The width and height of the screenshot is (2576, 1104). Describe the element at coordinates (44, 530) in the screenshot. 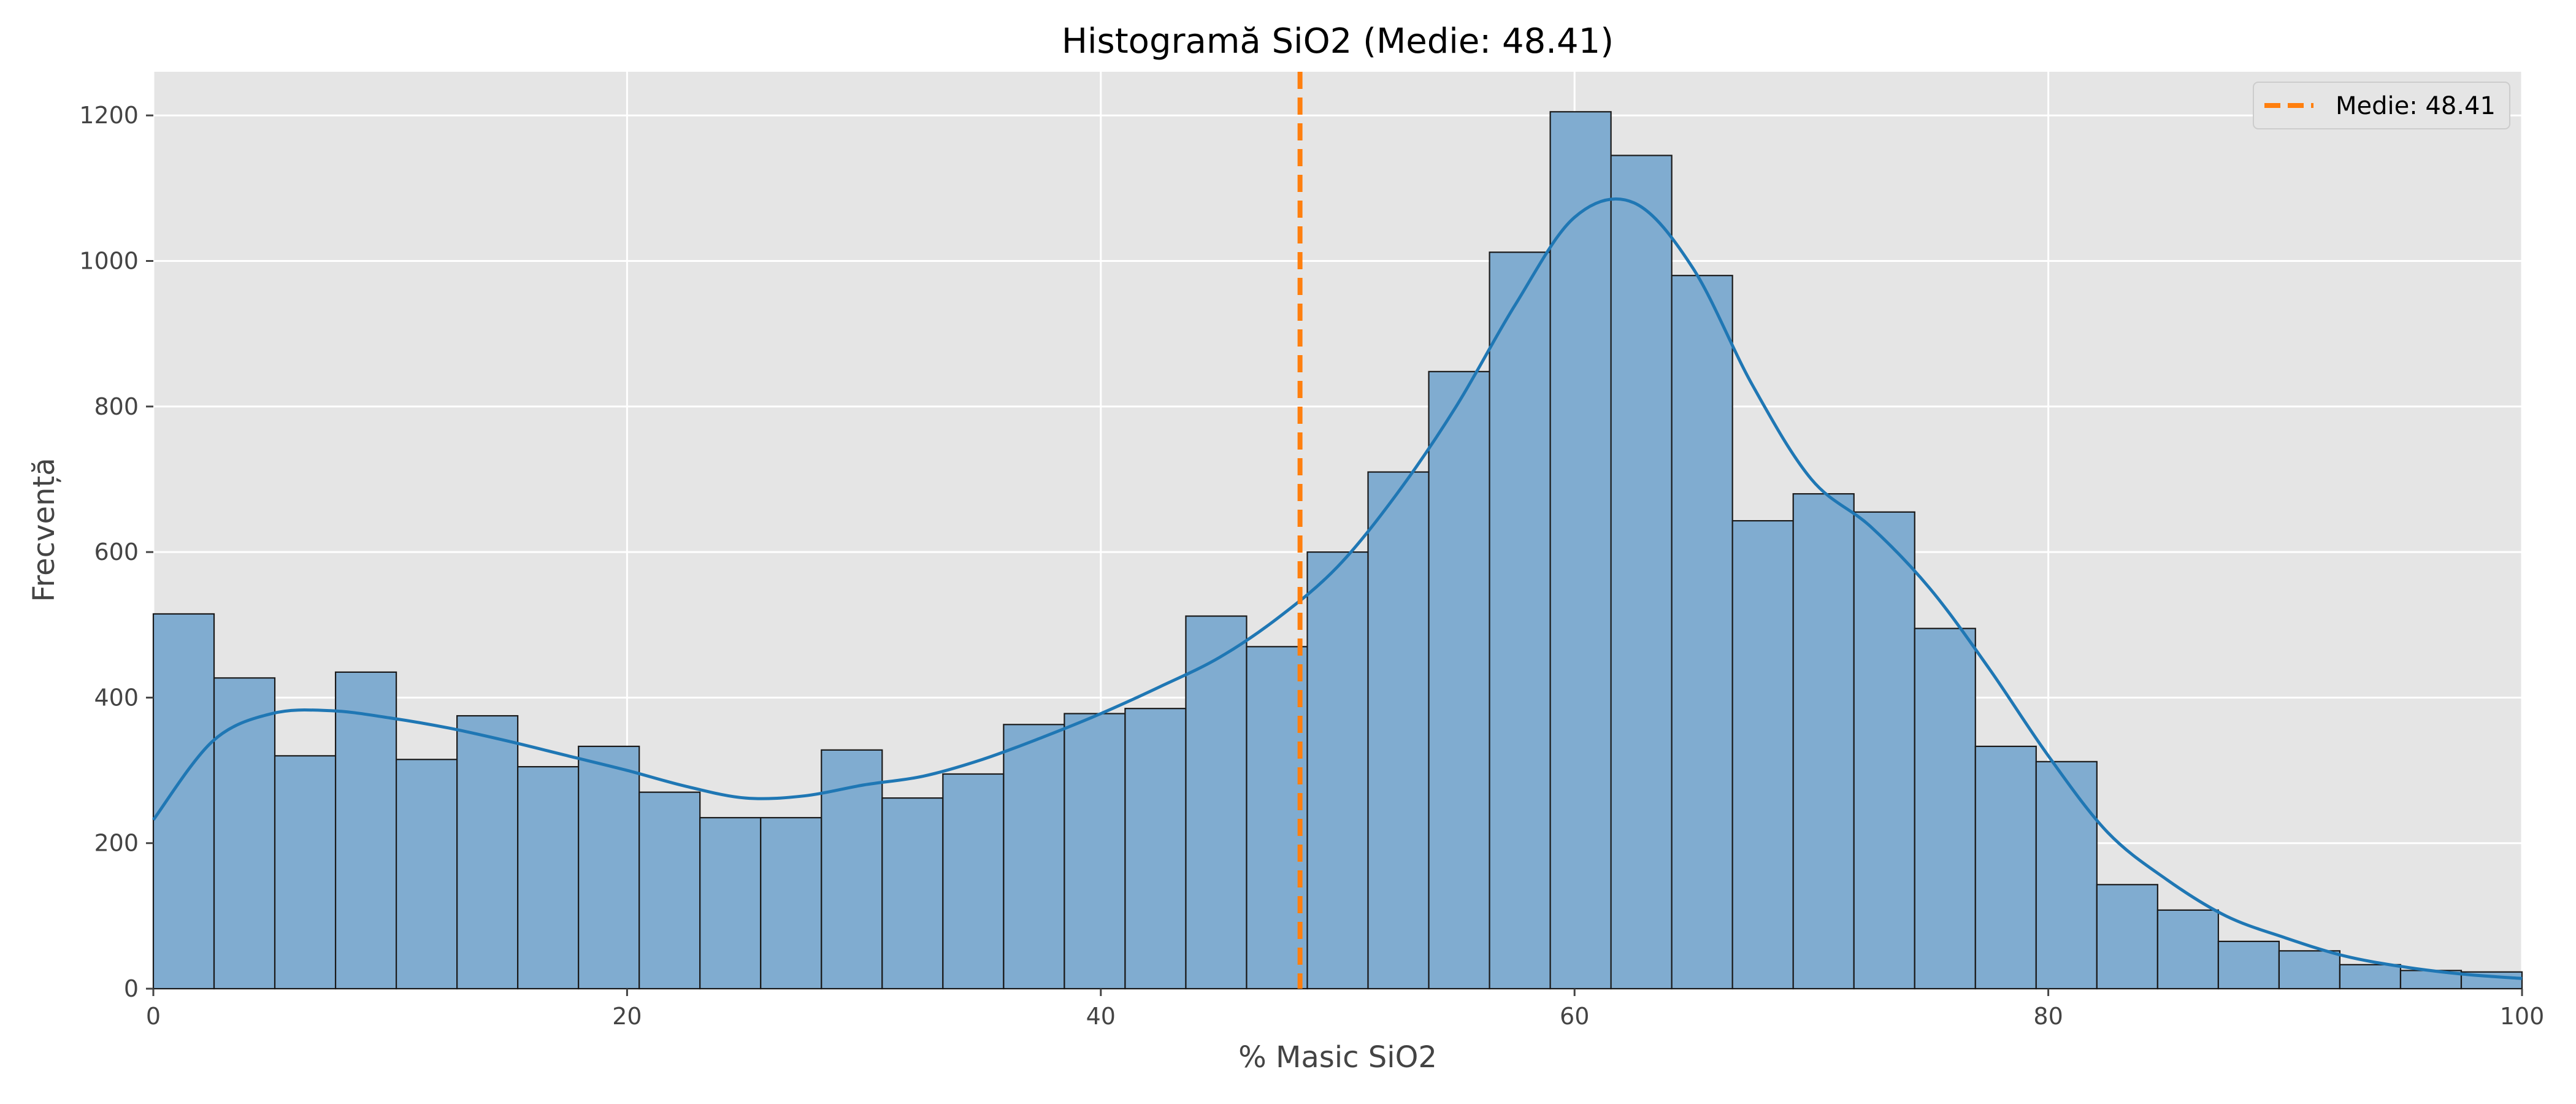

I see `y-axis-label: Frecvență` at that location.